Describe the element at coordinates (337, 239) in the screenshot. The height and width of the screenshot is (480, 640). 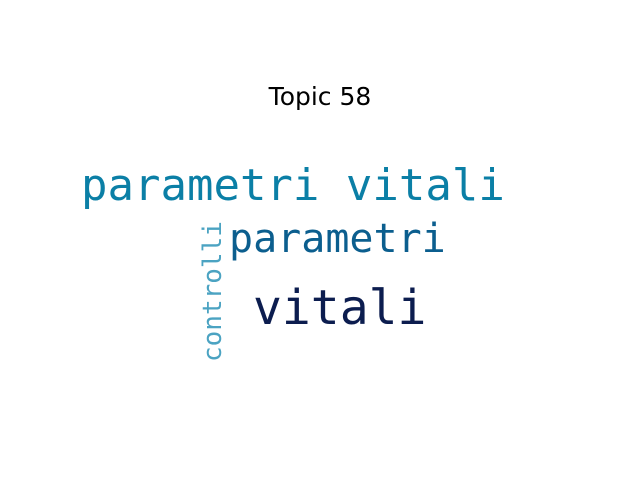
I see `cloud-word-parametri: parametri` at that location.